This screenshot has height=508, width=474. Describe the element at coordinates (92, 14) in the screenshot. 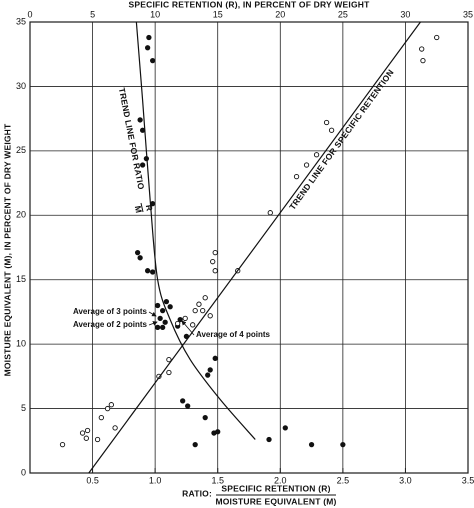

I see `x2-tick-label: 5` at that location.